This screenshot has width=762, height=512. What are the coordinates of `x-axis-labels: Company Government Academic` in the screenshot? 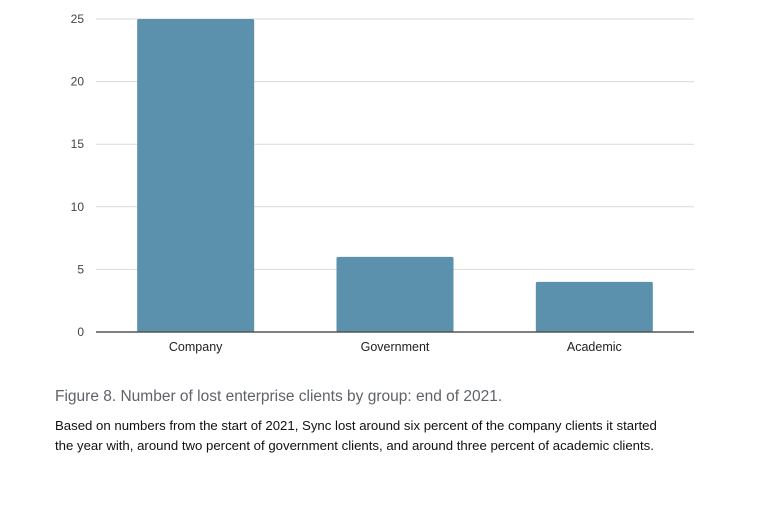 It's located at (395, 347).